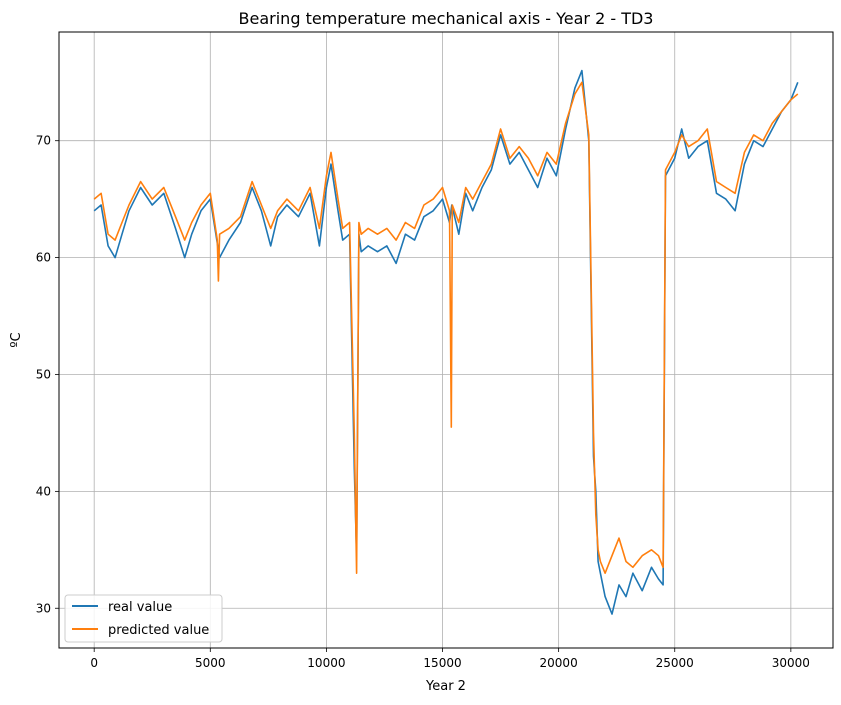 This screenshot has width=841, height=705. What do you see at coordinates (43, 491) in the screenshot?
I see `y-tick-label: 40` at bounding box center [43, 491].